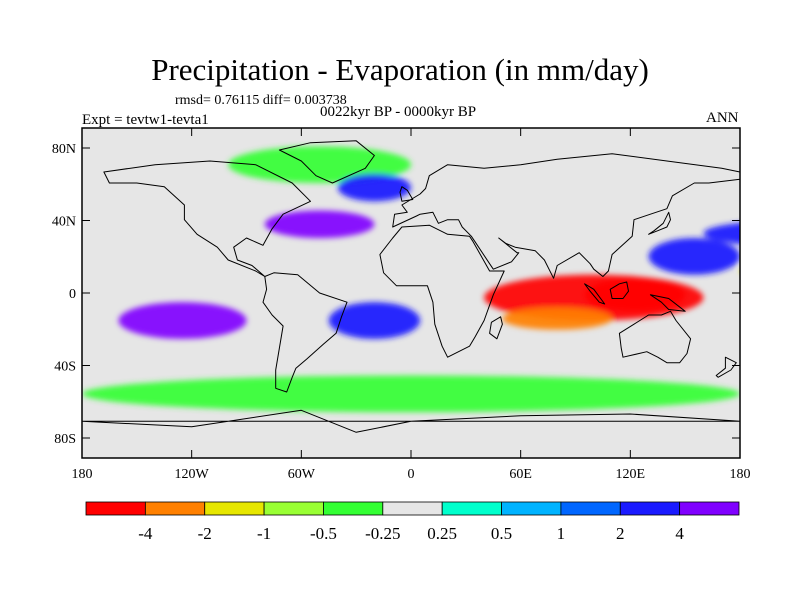  What do you see at coordinates (205, 533) in the screenshot?
I see `colorbar-label: -2` at bounding box center [205, 533].